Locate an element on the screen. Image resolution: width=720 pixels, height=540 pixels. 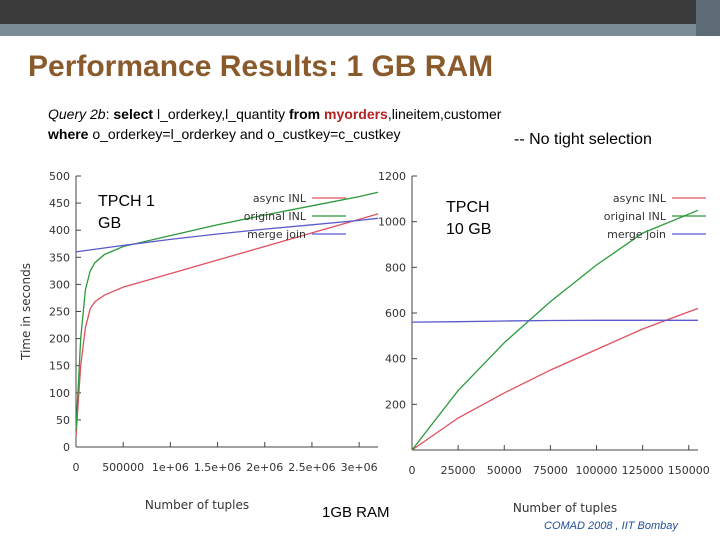
chart1-y-tick-label: 350 is located at coordinates (59, 257).